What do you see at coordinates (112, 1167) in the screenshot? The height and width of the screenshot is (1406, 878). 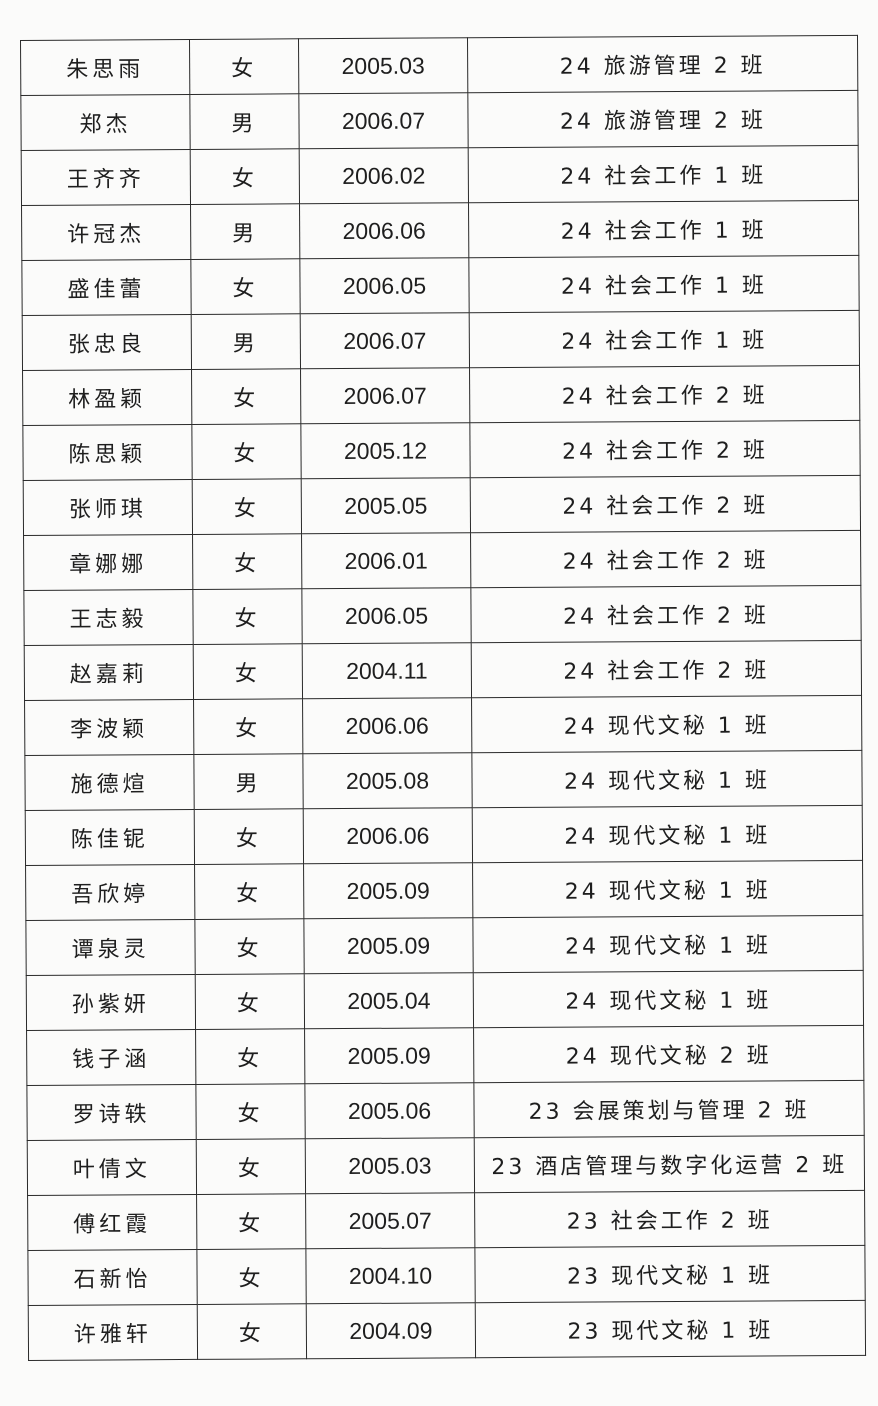 I see `name-cell: 叶倩文` at bounding box center [112, 1167].